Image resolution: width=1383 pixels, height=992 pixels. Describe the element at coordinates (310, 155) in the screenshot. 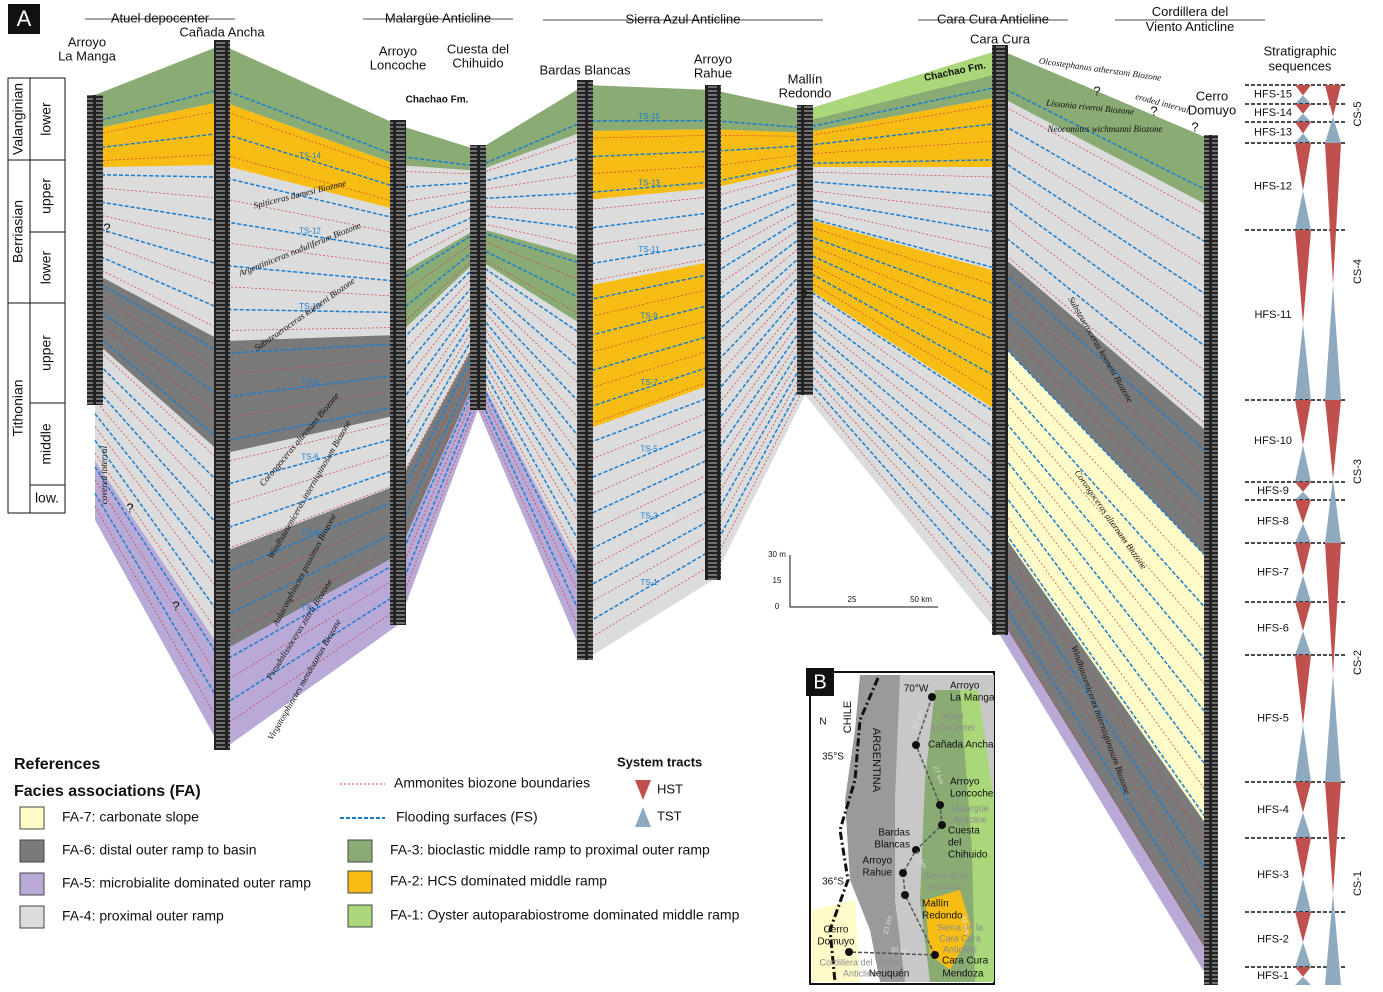

I see `flooding-surface-label: TS-14` at that location.